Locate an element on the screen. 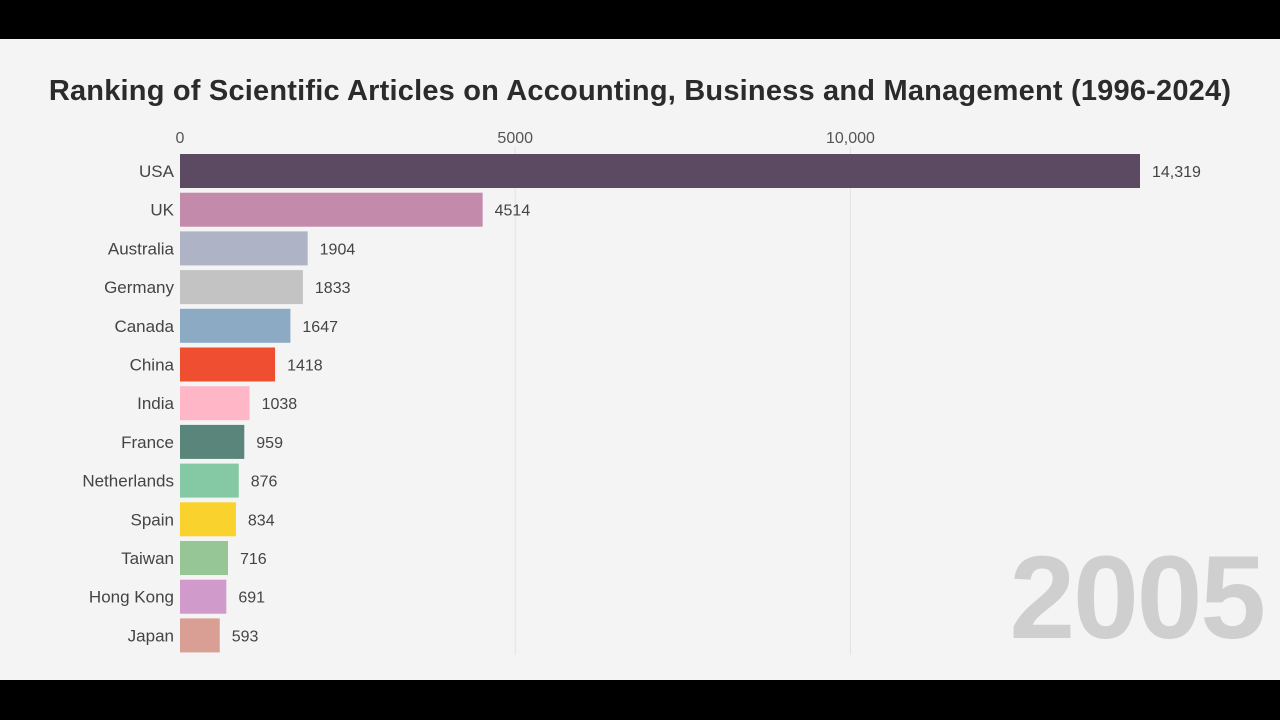  x-tick-label: 0 is located at coordinates (180, 138).